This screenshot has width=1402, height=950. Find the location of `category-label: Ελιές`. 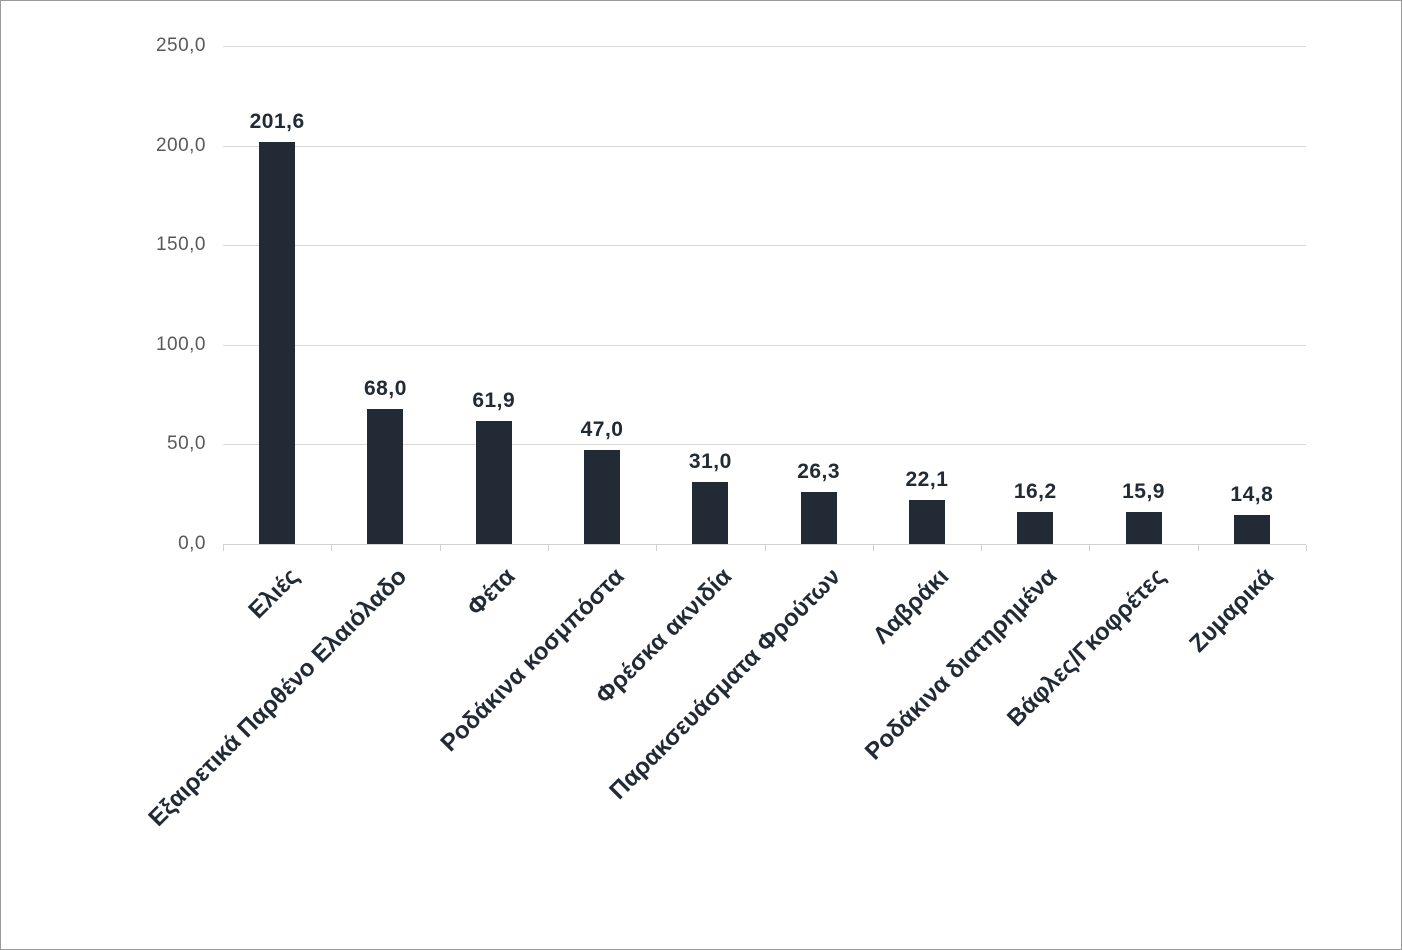

category-label: Ελιές is located at coordinates (274, 594).